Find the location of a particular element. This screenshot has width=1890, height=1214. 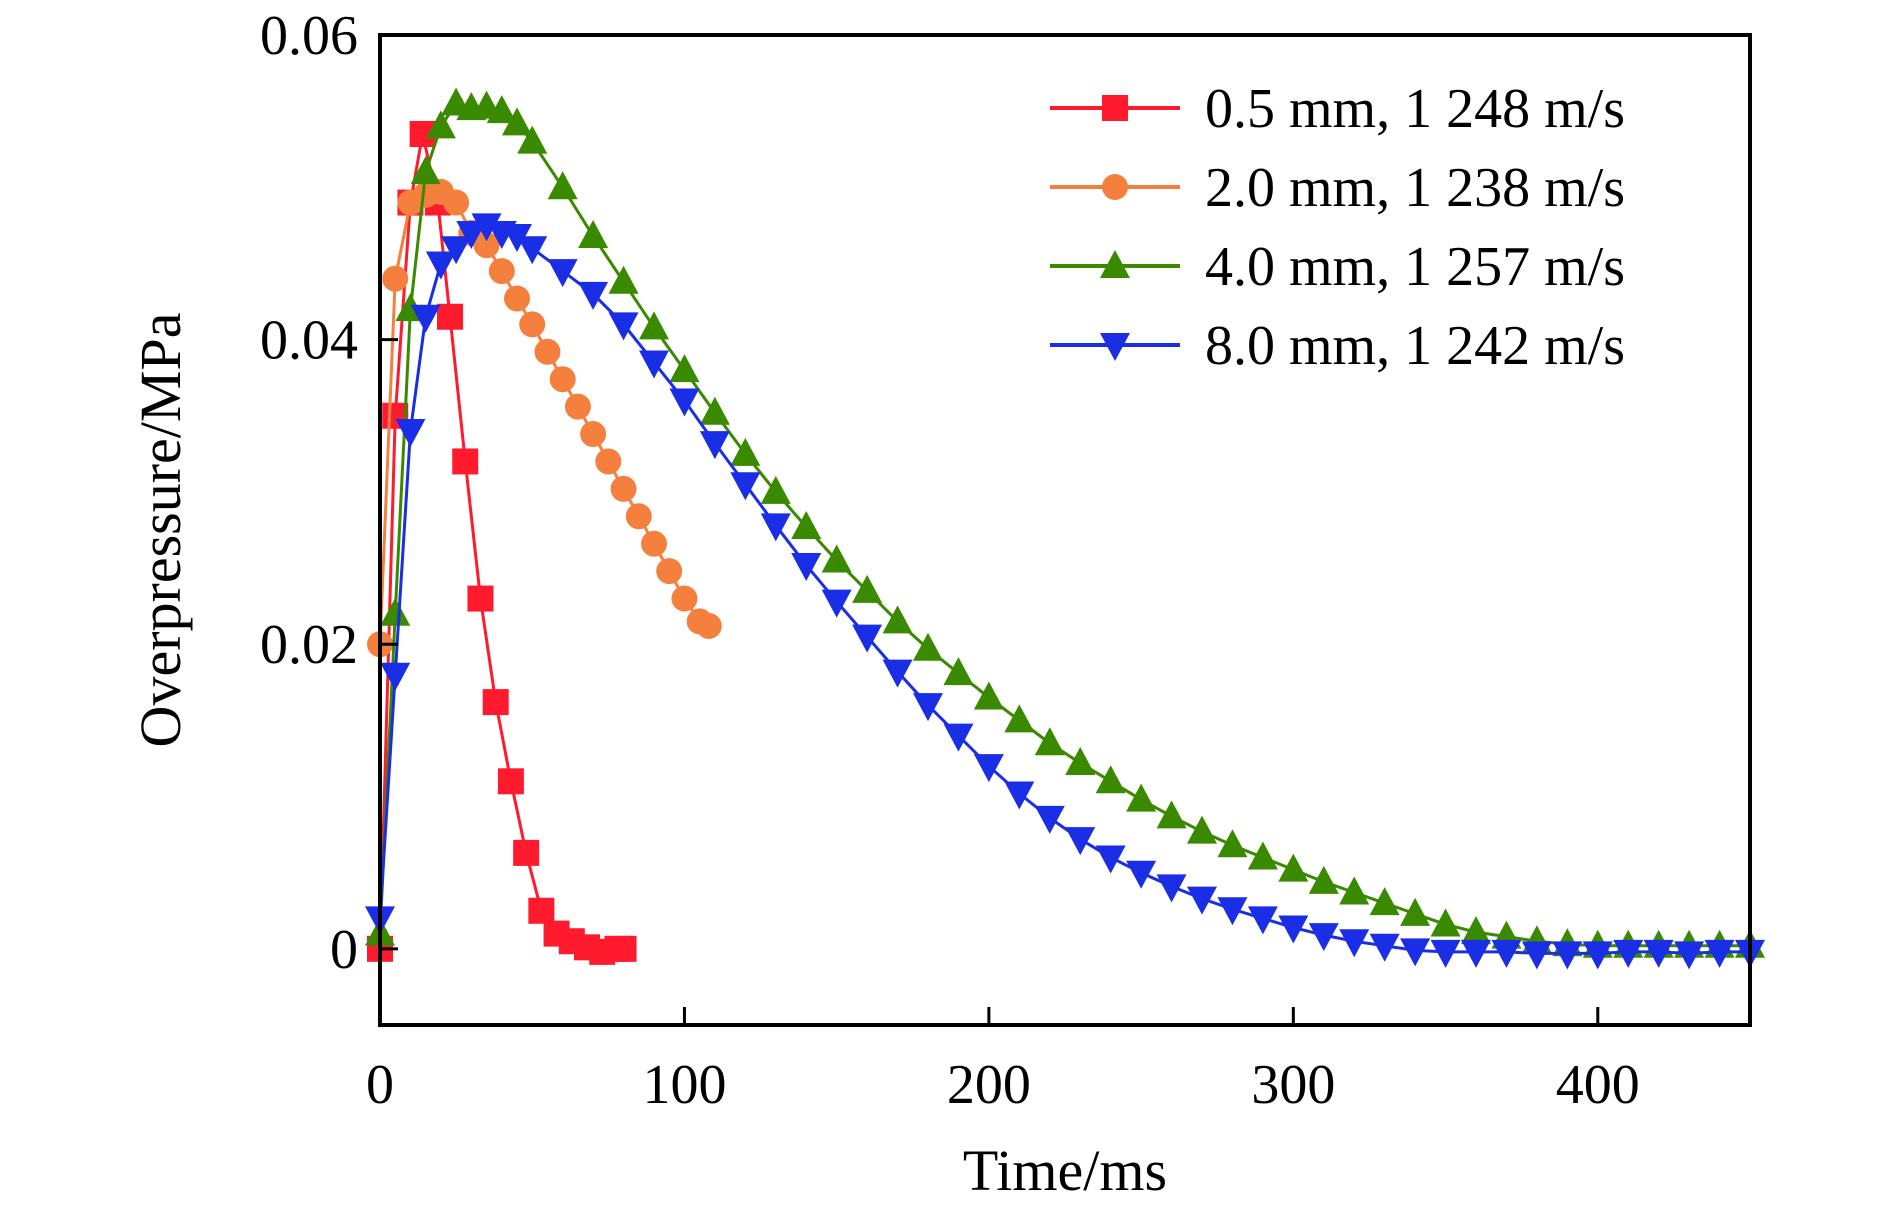

legend-label: 2.0 mm, 1 238 m/s is located at coordinates (1415, 188).